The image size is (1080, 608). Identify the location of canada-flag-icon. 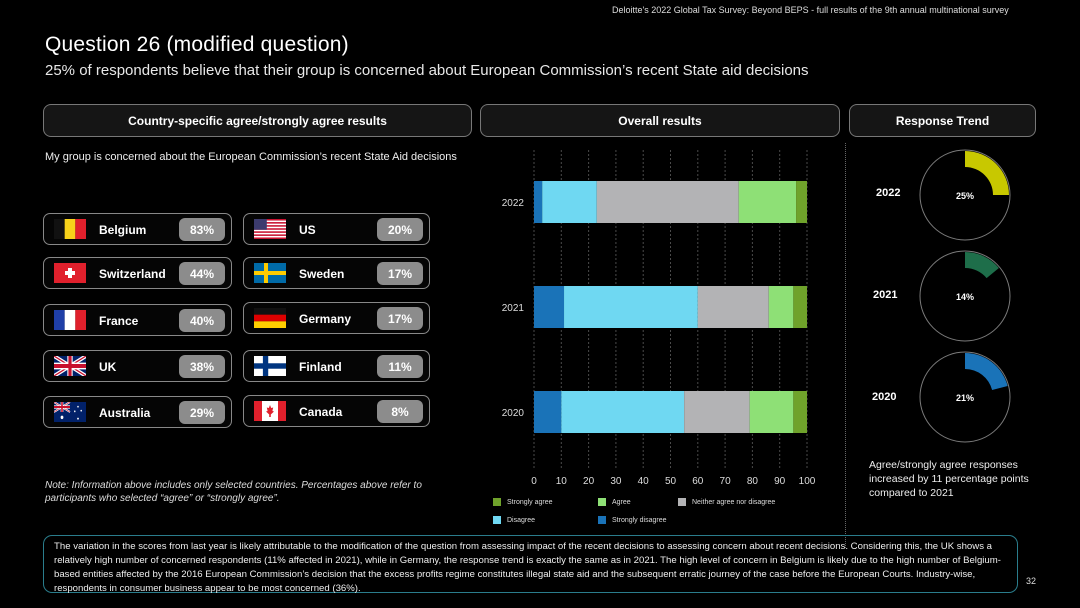
(270, 411).